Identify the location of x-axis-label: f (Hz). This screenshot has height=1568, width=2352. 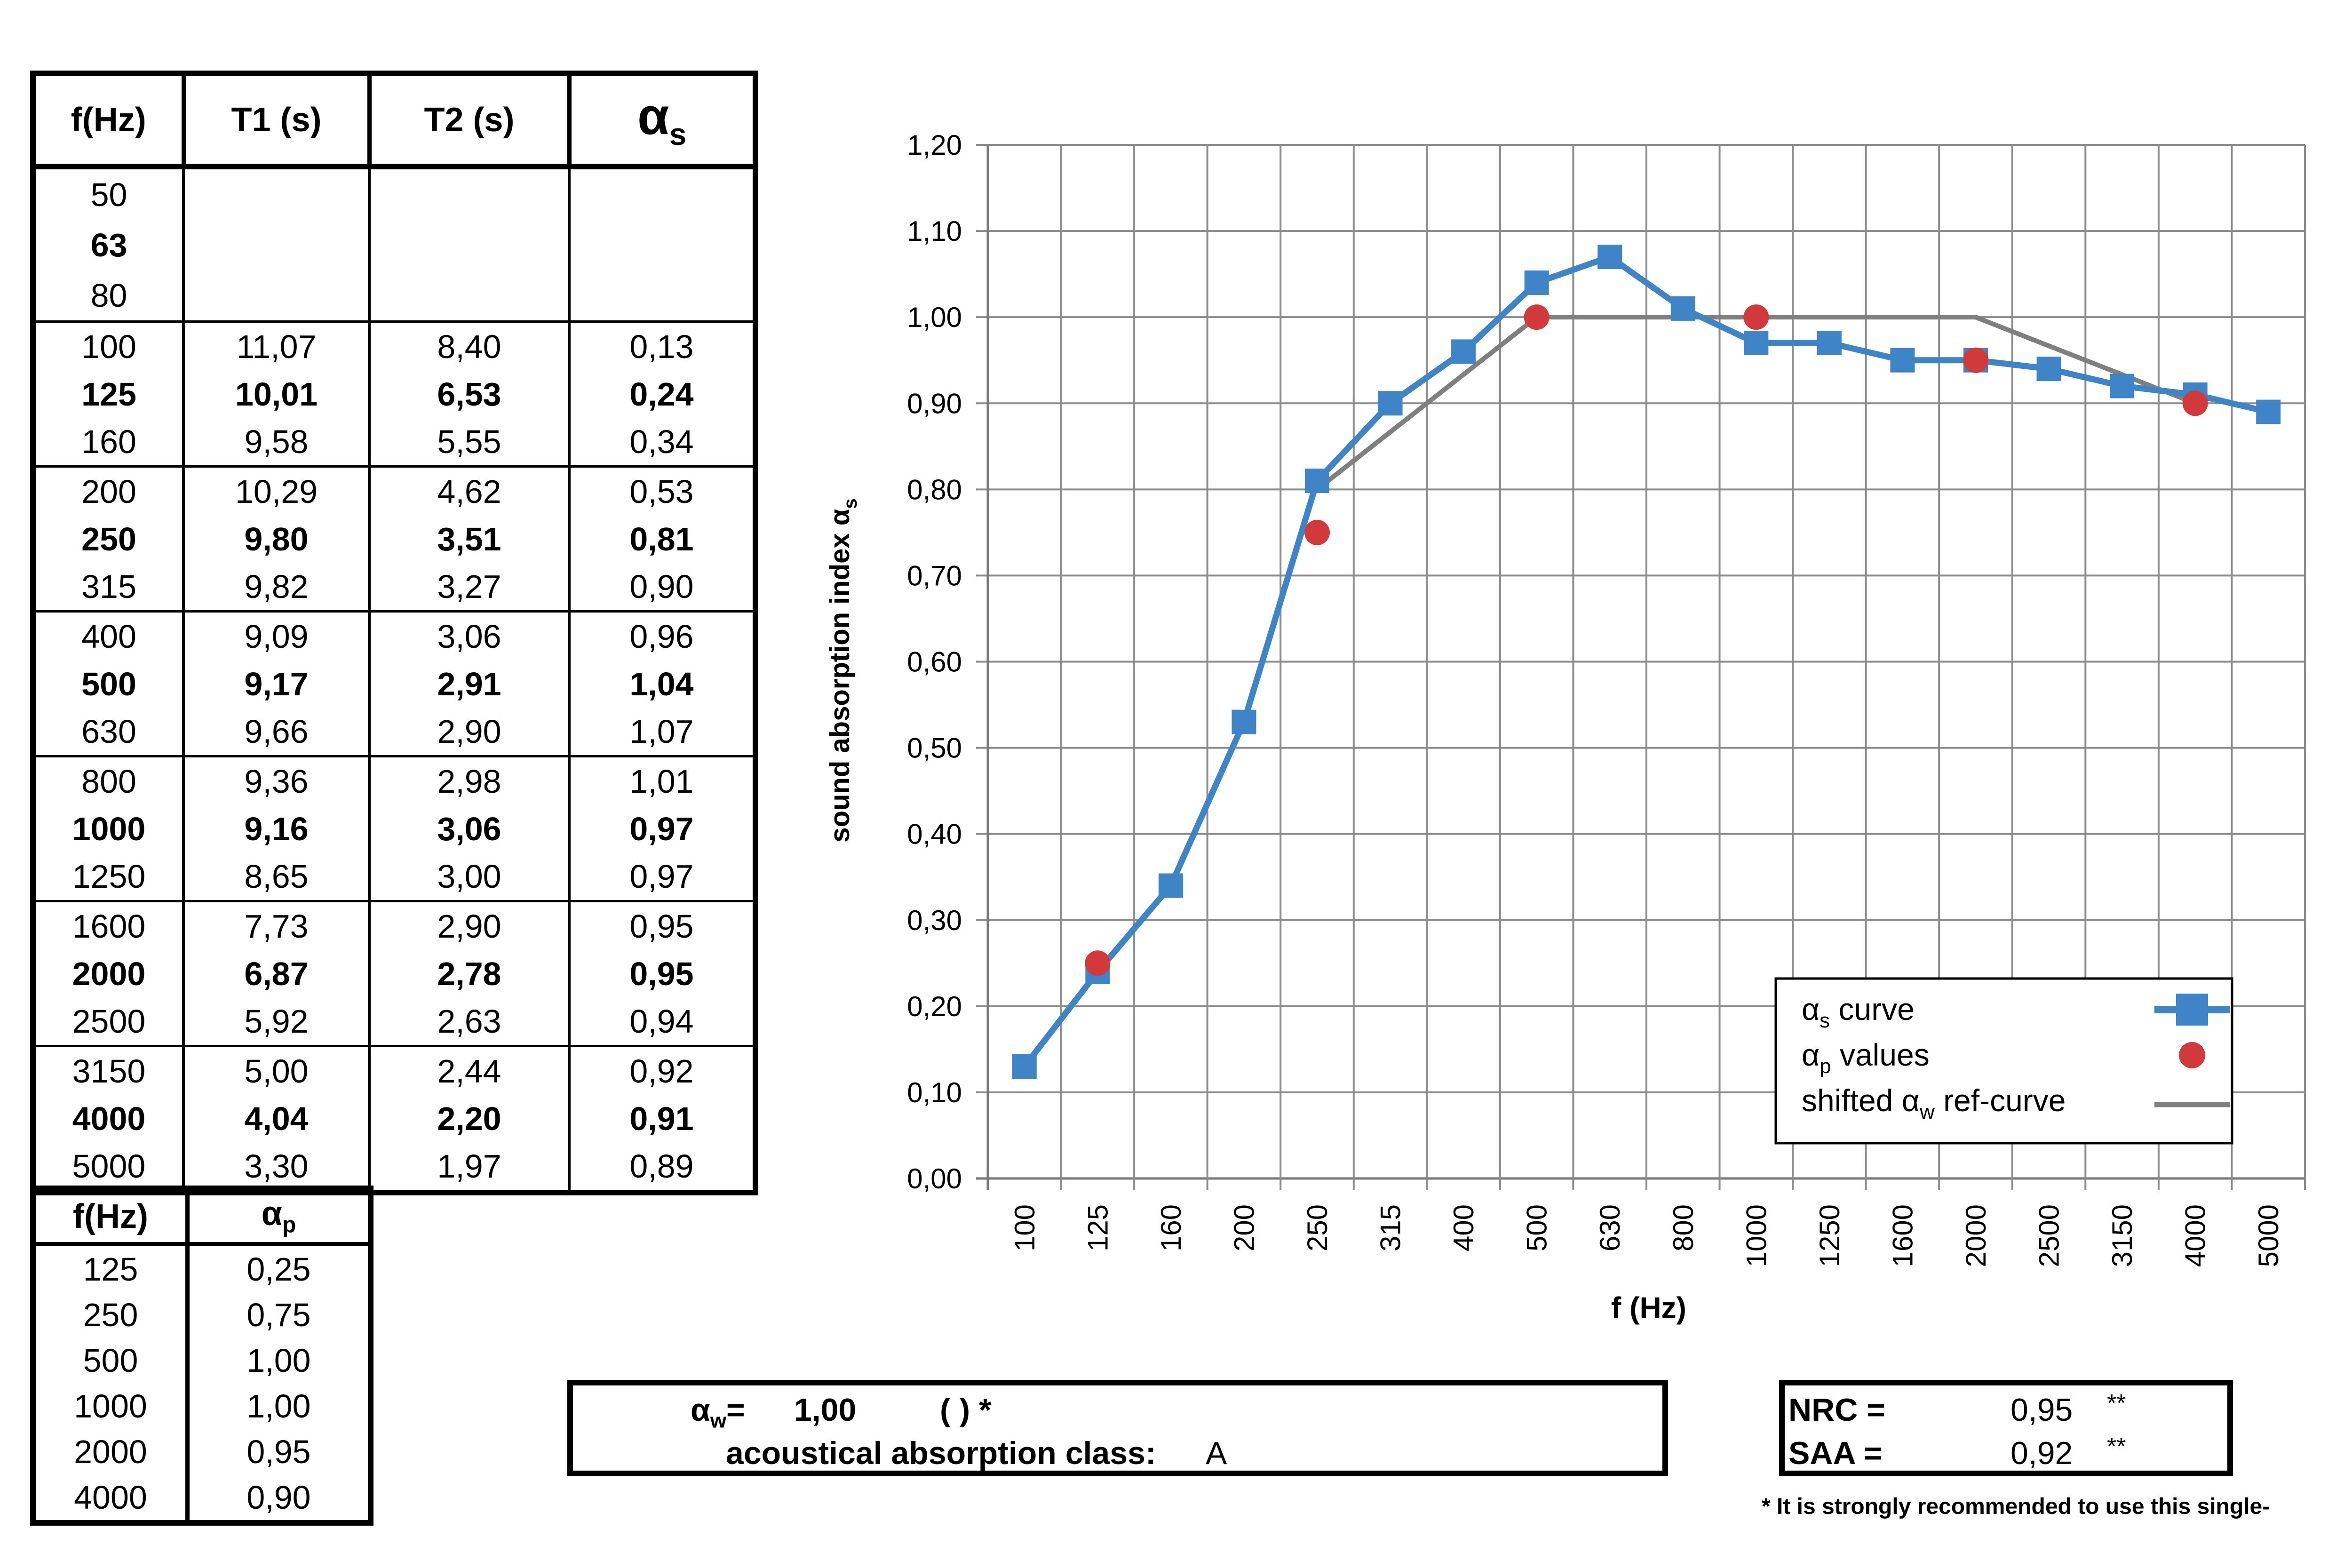
(1648, 1308).